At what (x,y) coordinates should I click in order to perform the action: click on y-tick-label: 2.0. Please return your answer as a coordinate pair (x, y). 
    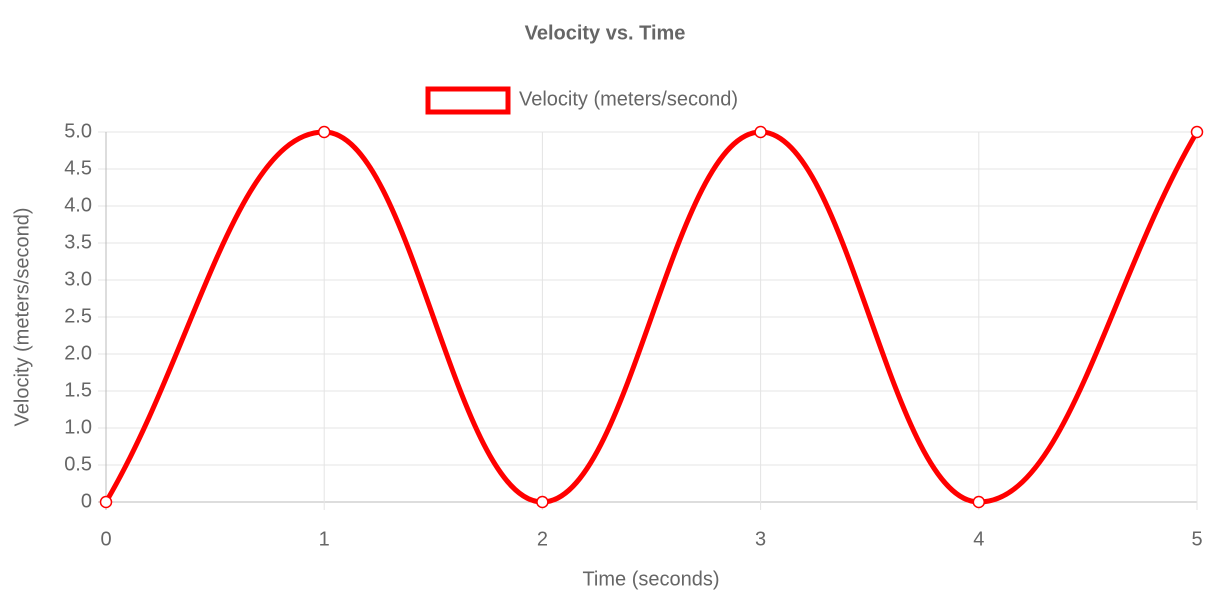
    Looking at the image, I should click on (78, 353).